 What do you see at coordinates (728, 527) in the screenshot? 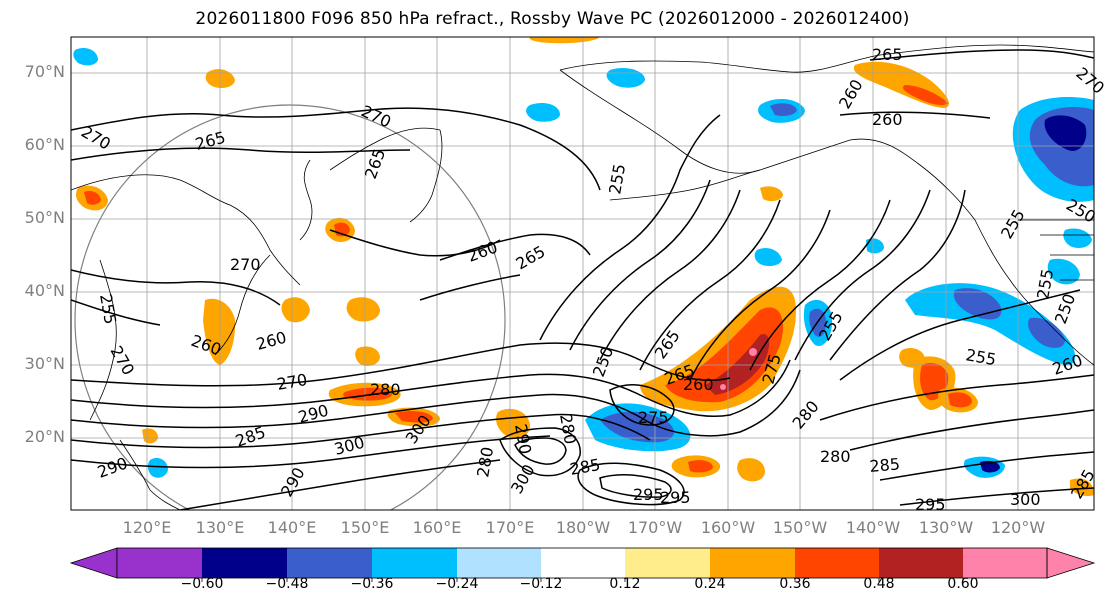
I see `lon-label: 160°W` at bounding box center [728, 527].